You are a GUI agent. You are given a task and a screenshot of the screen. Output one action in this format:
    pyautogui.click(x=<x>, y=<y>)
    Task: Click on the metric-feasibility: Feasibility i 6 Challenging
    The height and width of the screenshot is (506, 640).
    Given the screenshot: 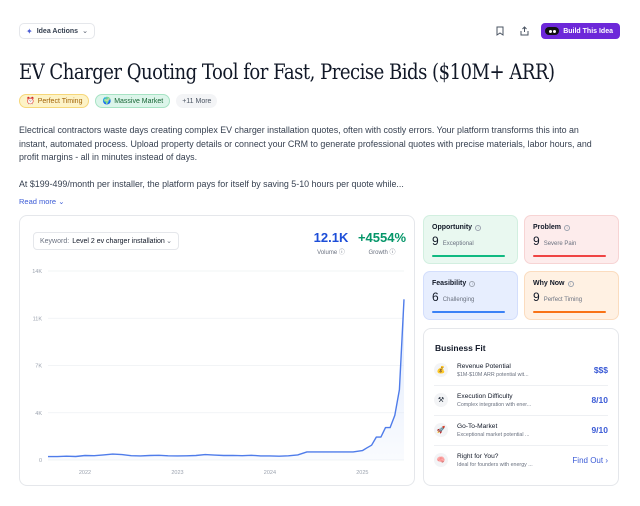 What is the action you would take?
    pyautogui.click(x=470, y=295)
    